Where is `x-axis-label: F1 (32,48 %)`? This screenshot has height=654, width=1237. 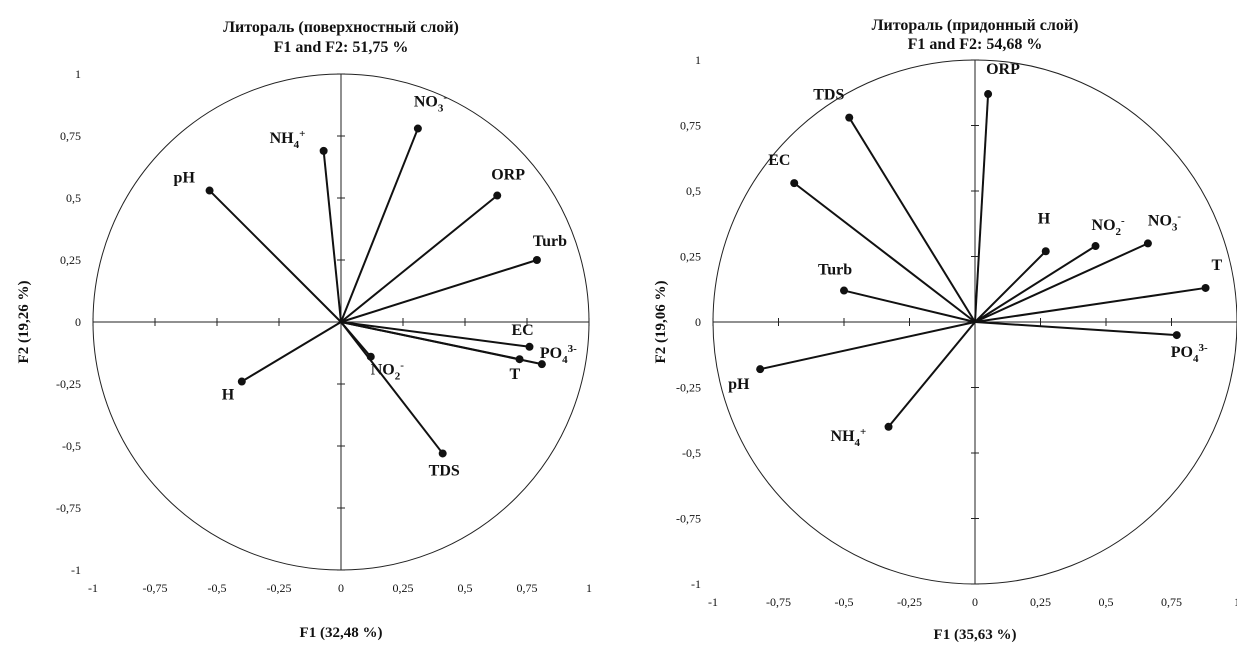
x-axis-label: F1 (32,48 %) is located at coordinates (341, 633).